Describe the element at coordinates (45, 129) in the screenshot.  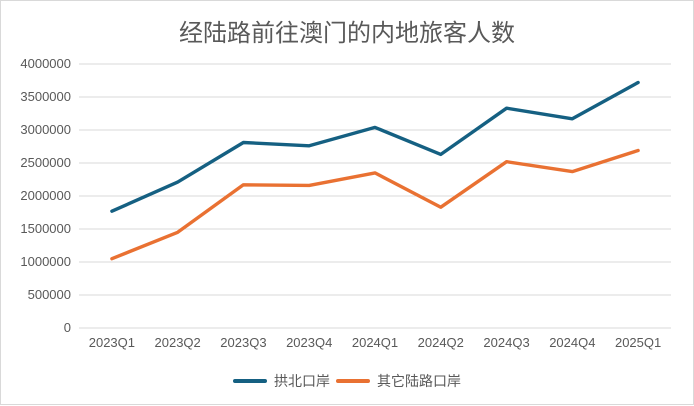
I see `y-axis-tick-label: 3000000` at that location.